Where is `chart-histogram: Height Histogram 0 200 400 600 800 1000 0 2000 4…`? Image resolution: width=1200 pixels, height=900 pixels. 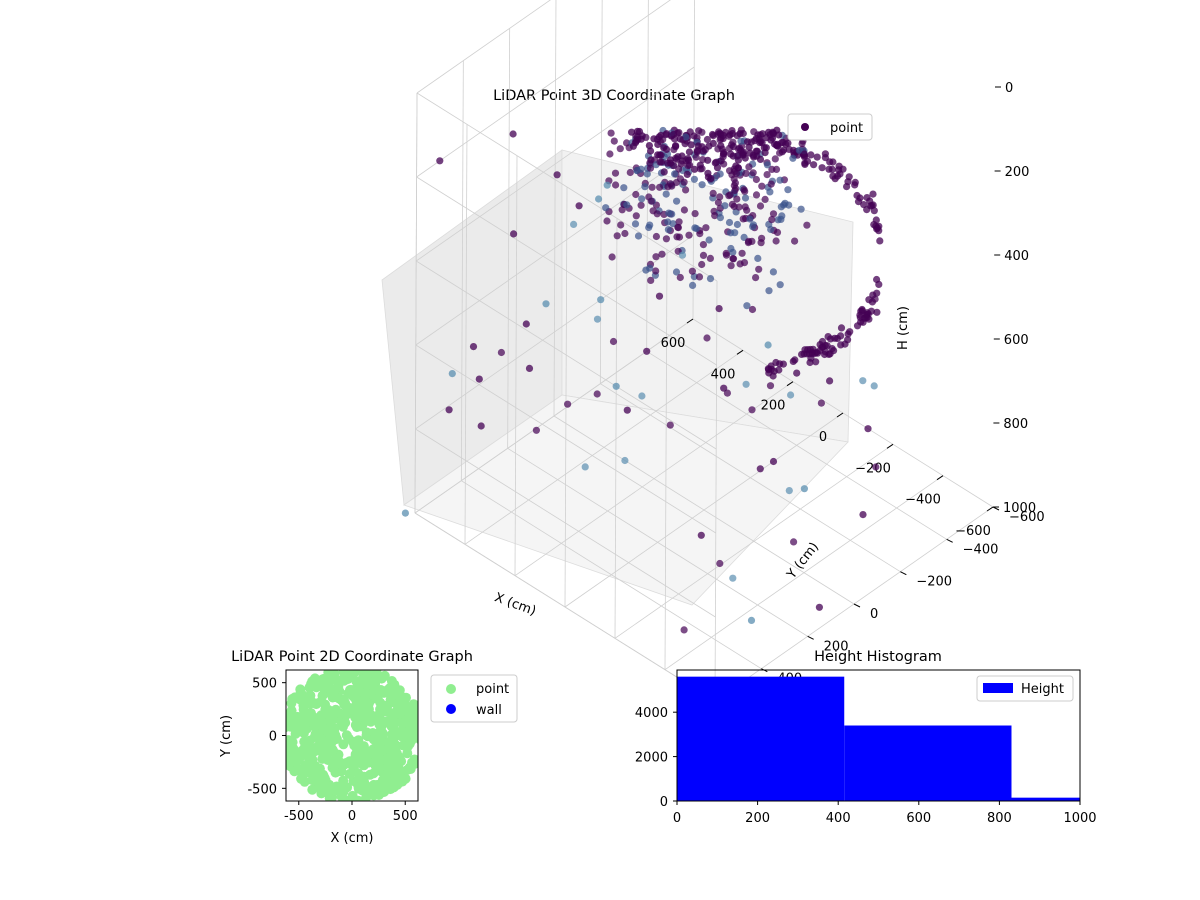 chart-histogram: Height Histogram 0 200 400 600 800 1000 0 2000 4… is located at coordinates (866, 737).